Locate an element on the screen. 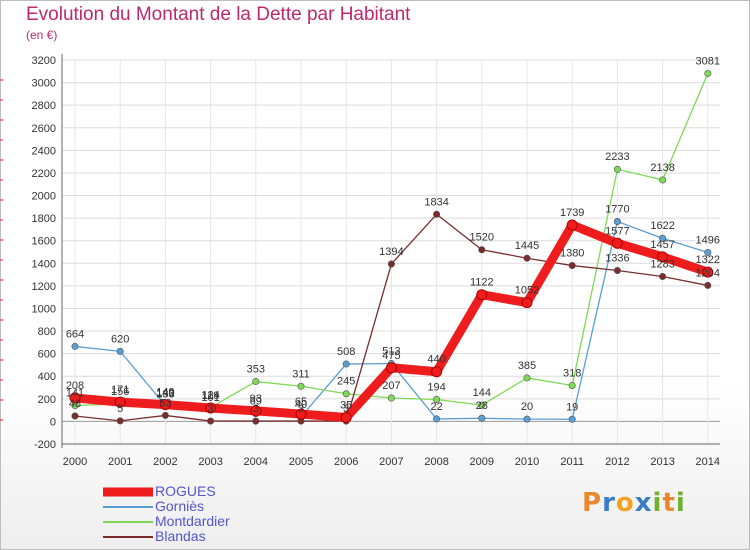  legend-item-gornies: Gorniès is located at coordinates (203, 506).